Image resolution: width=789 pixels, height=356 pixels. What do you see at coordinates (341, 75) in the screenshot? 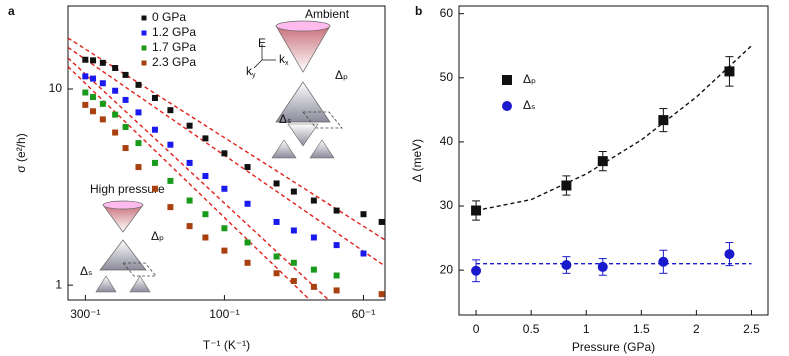
I see `inset-label: Δₚ` at bounding box center [341, 75].